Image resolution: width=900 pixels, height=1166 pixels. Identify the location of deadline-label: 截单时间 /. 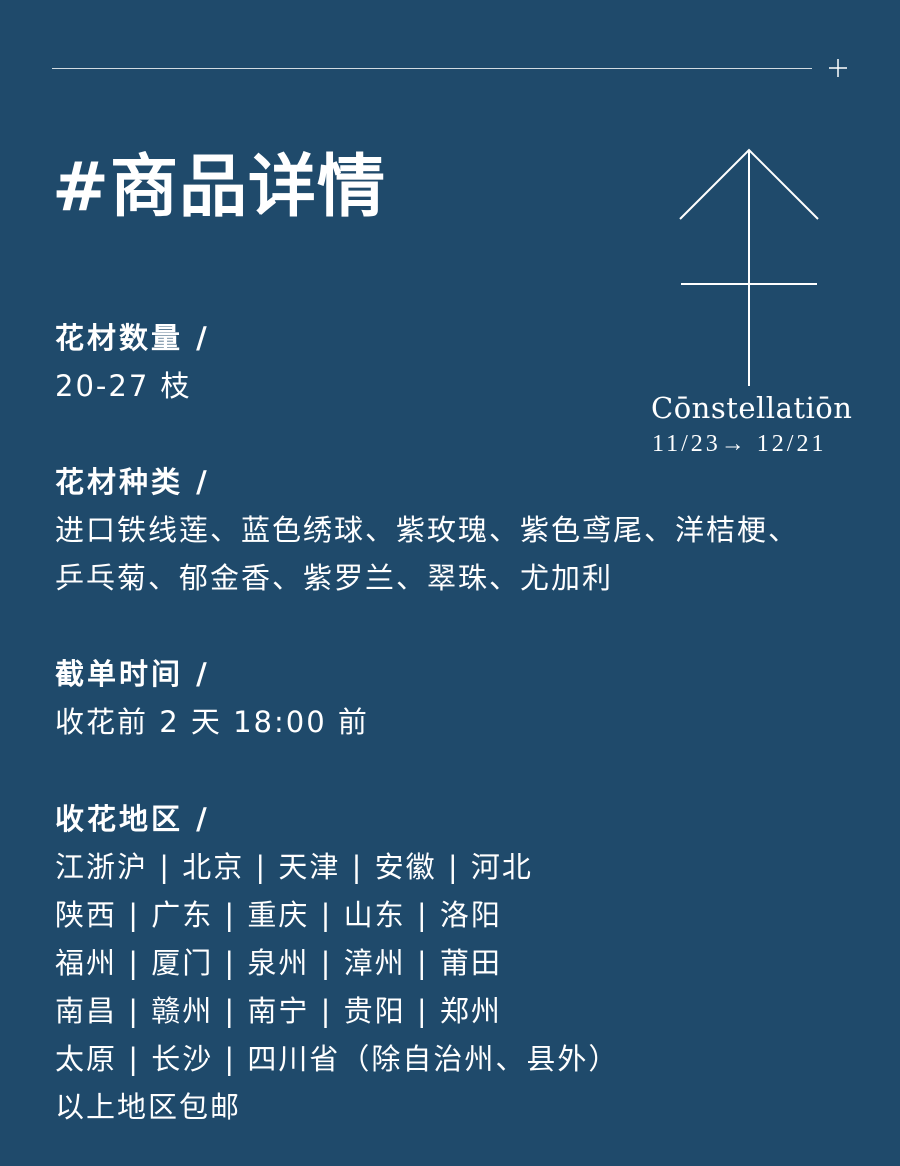
(132, 674).